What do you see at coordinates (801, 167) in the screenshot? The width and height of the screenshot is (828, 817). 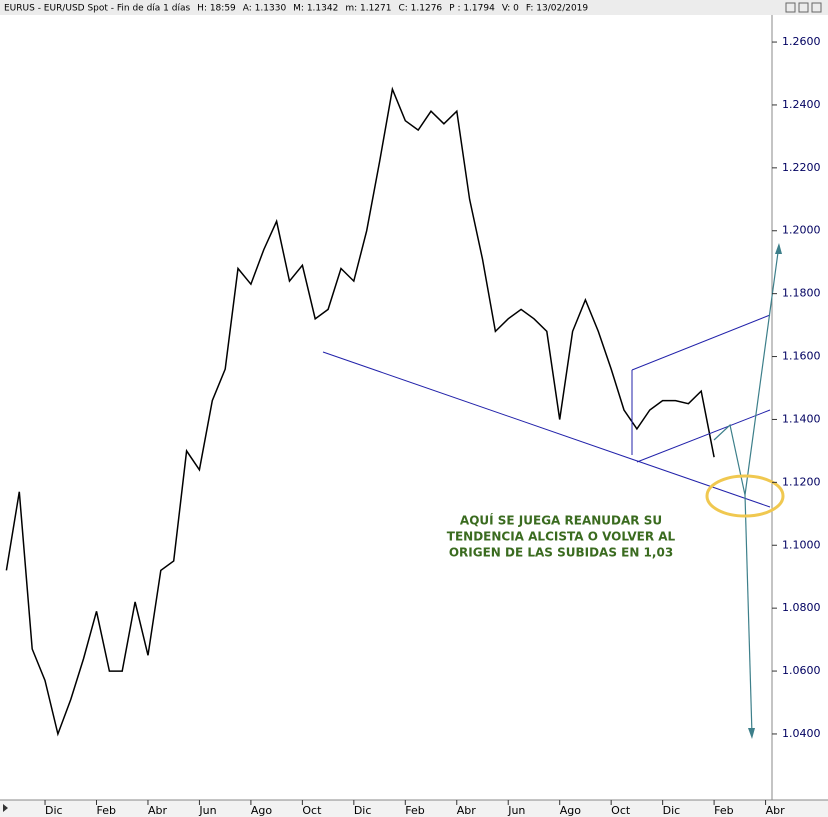 I see `y-tick-label: 1.2200` at bounding box center [801, 167].